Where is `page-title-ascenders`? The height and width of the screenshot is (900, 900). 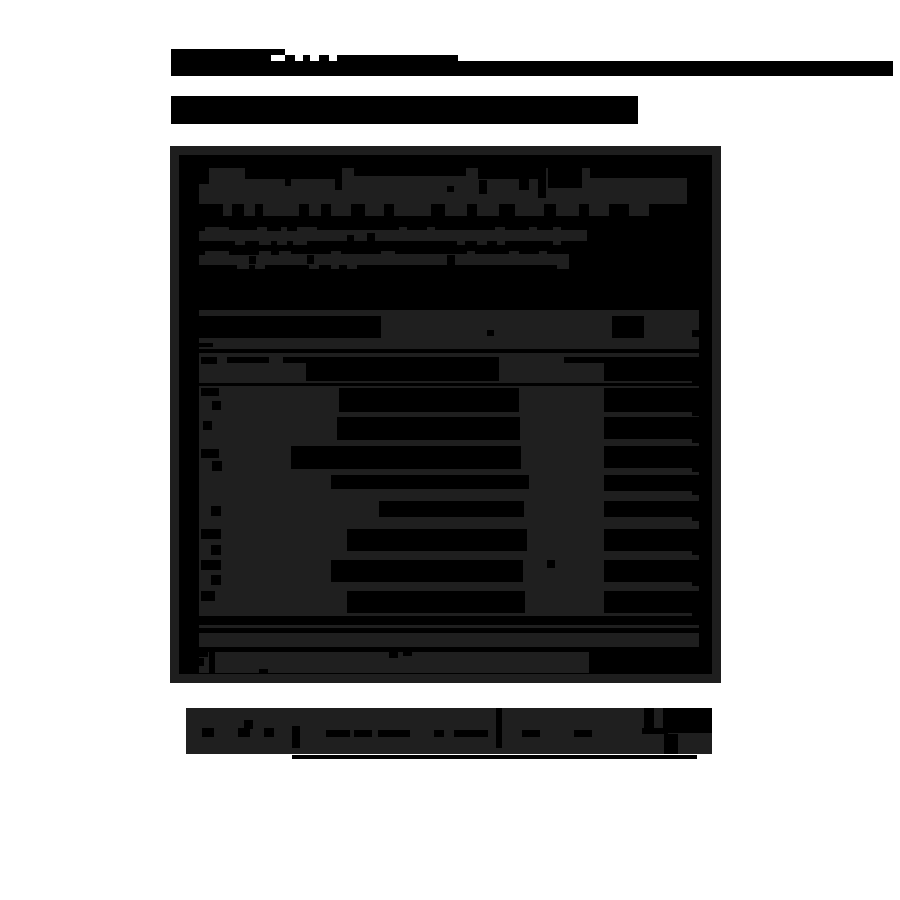
page-title-ascenders is located at coordinates (228, 52).